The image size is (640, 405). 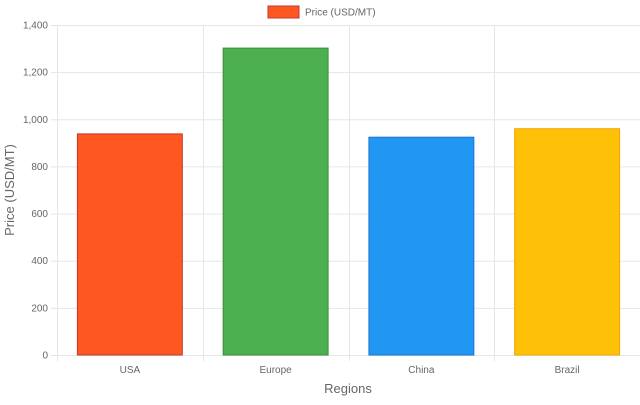 I want to click on y-tick-label: 400, so click(x=39, y=261).